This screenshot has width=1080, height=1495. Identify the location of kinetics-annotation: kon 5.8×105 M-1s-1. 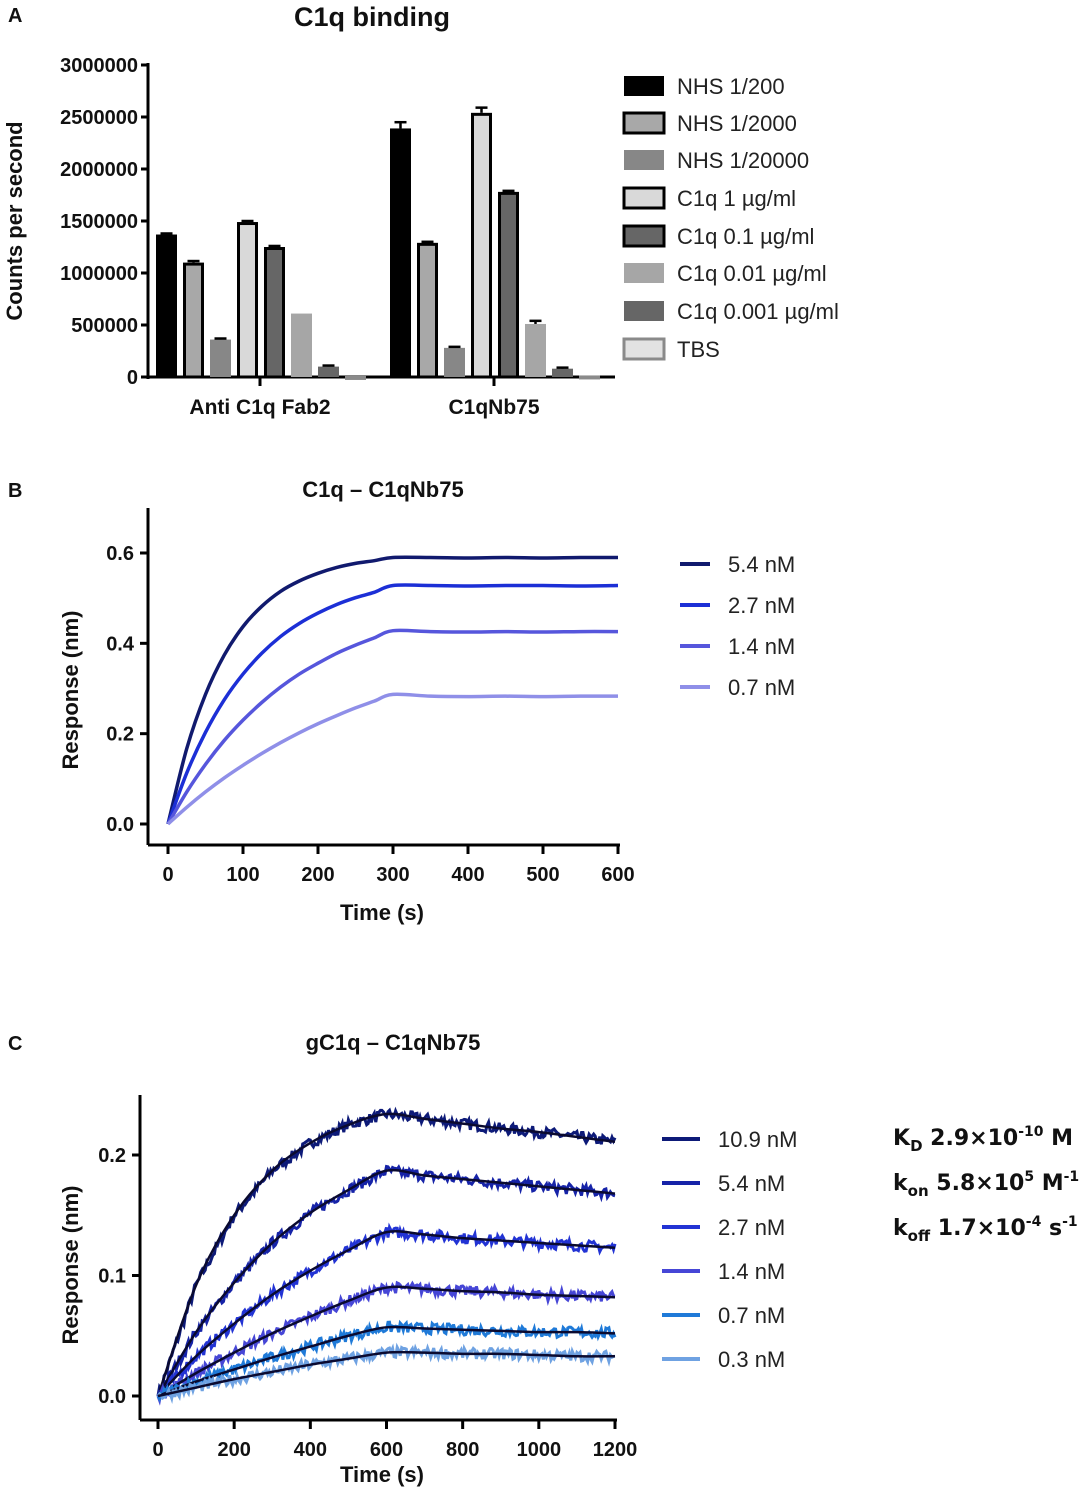
(986, 1184).